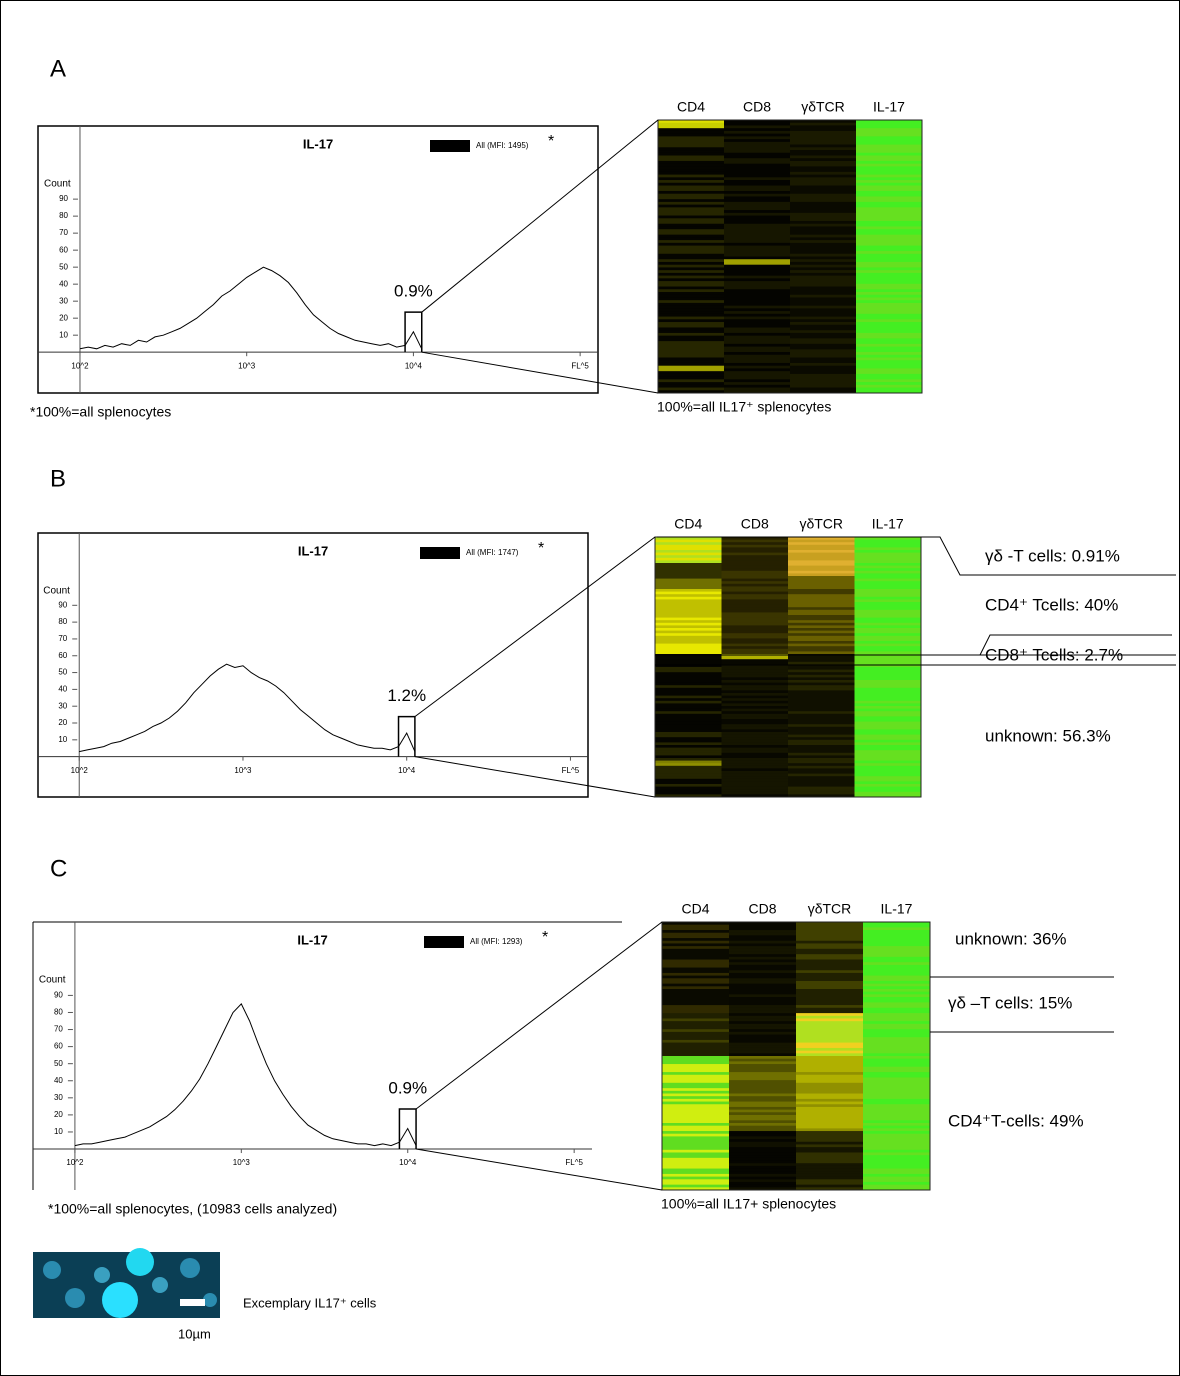  What do you see at coordinates (160, 1285) in the screenshot?
I see `cell` at bounding box center [160, 1285].